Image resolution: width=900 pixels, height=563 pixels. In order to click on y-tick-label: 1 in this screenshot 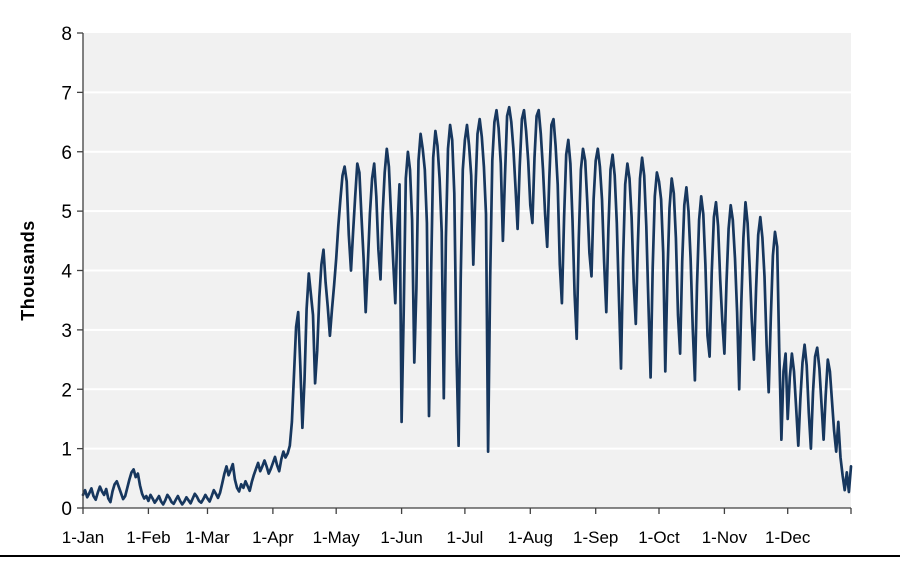, I will do `click(66, 450)`.